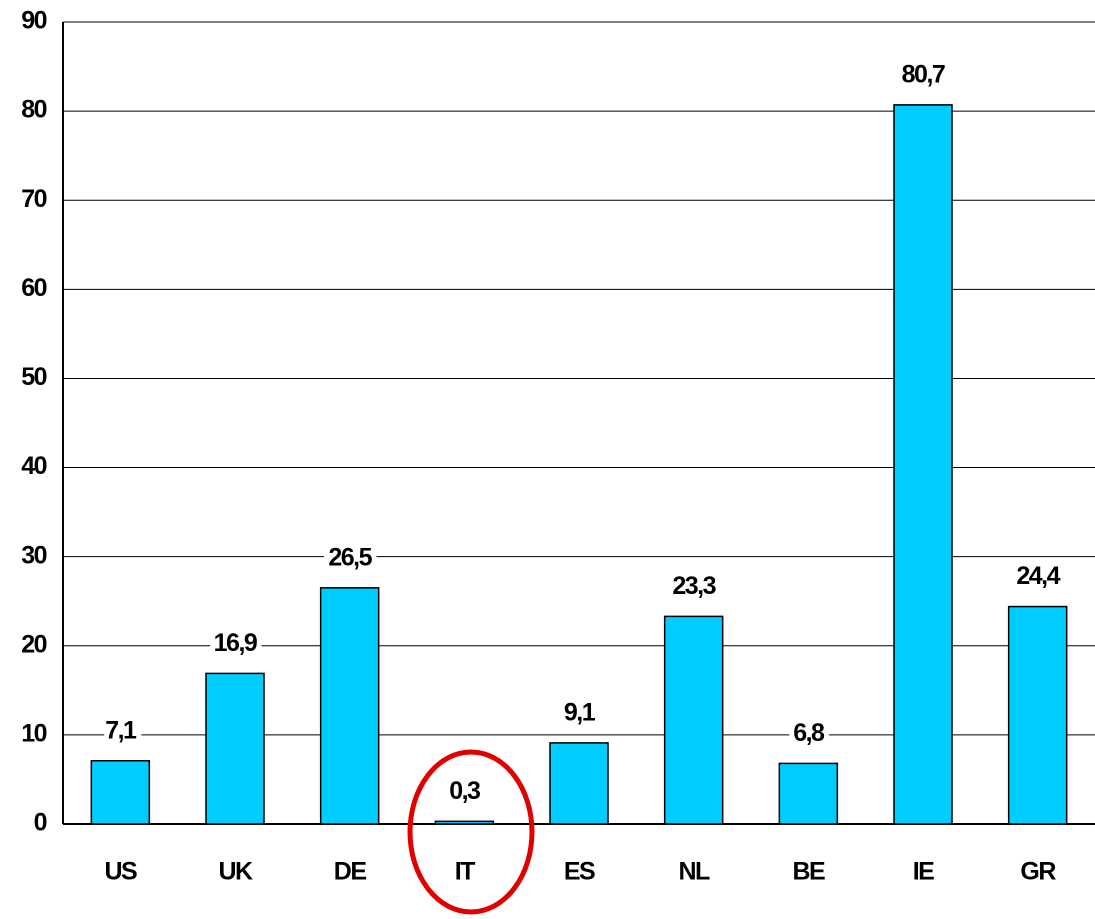 The image size is (1095, 919). Describe the element at coordinates (923, 872) in the screenshot. I see `x-tick-label: IE` at that location.